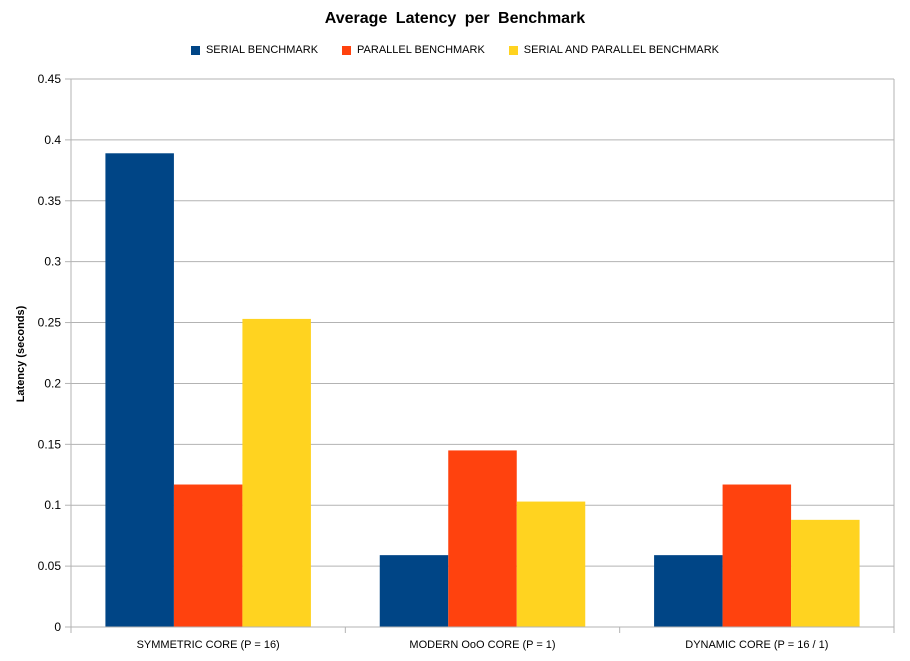 The width and height of the screenshot is (910, 661). I want to click on legend-label-serial: SERIAL BENCHMARK, so click(262, 50).